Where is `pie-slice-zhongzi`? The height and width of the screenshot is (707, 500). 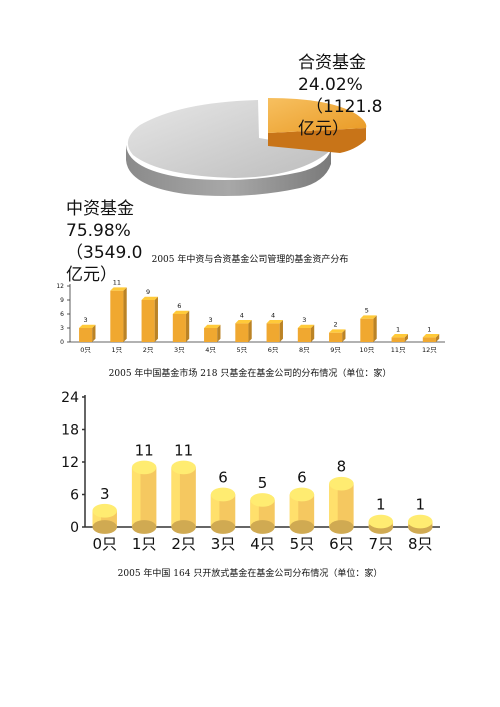
pie-slice-zhongzi is located at coordinates (229, 139).